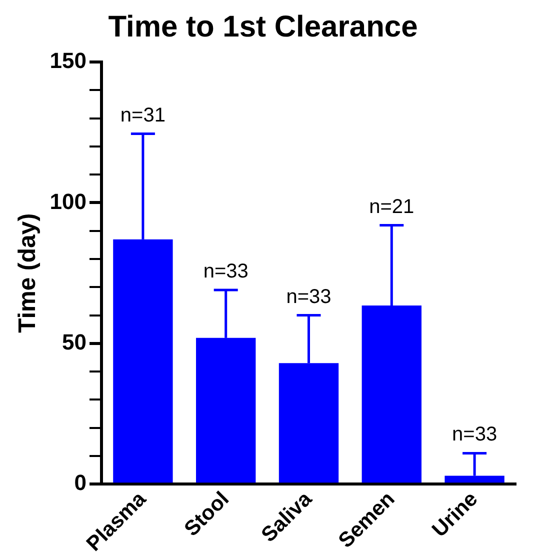  What do you see at coordinates (68, 201) in the screenshot?
I see `y-tick-label: 100` at bounding box center [68, 201].